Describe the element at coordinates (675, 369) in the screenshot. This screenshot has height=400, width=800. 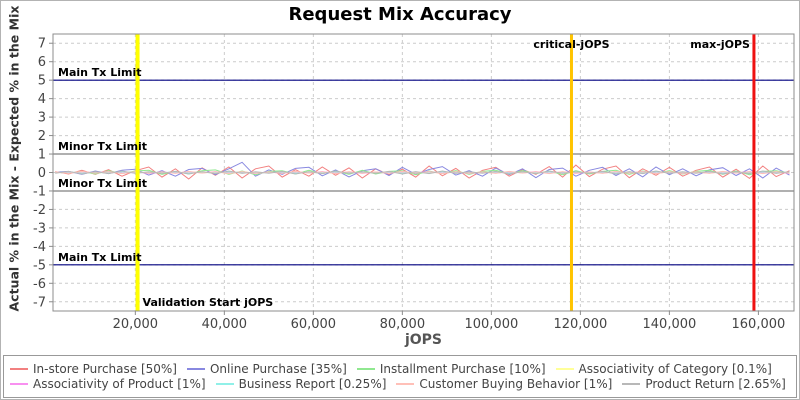
I see `legend-label: Associativity of Category [0.1%]` at that location.